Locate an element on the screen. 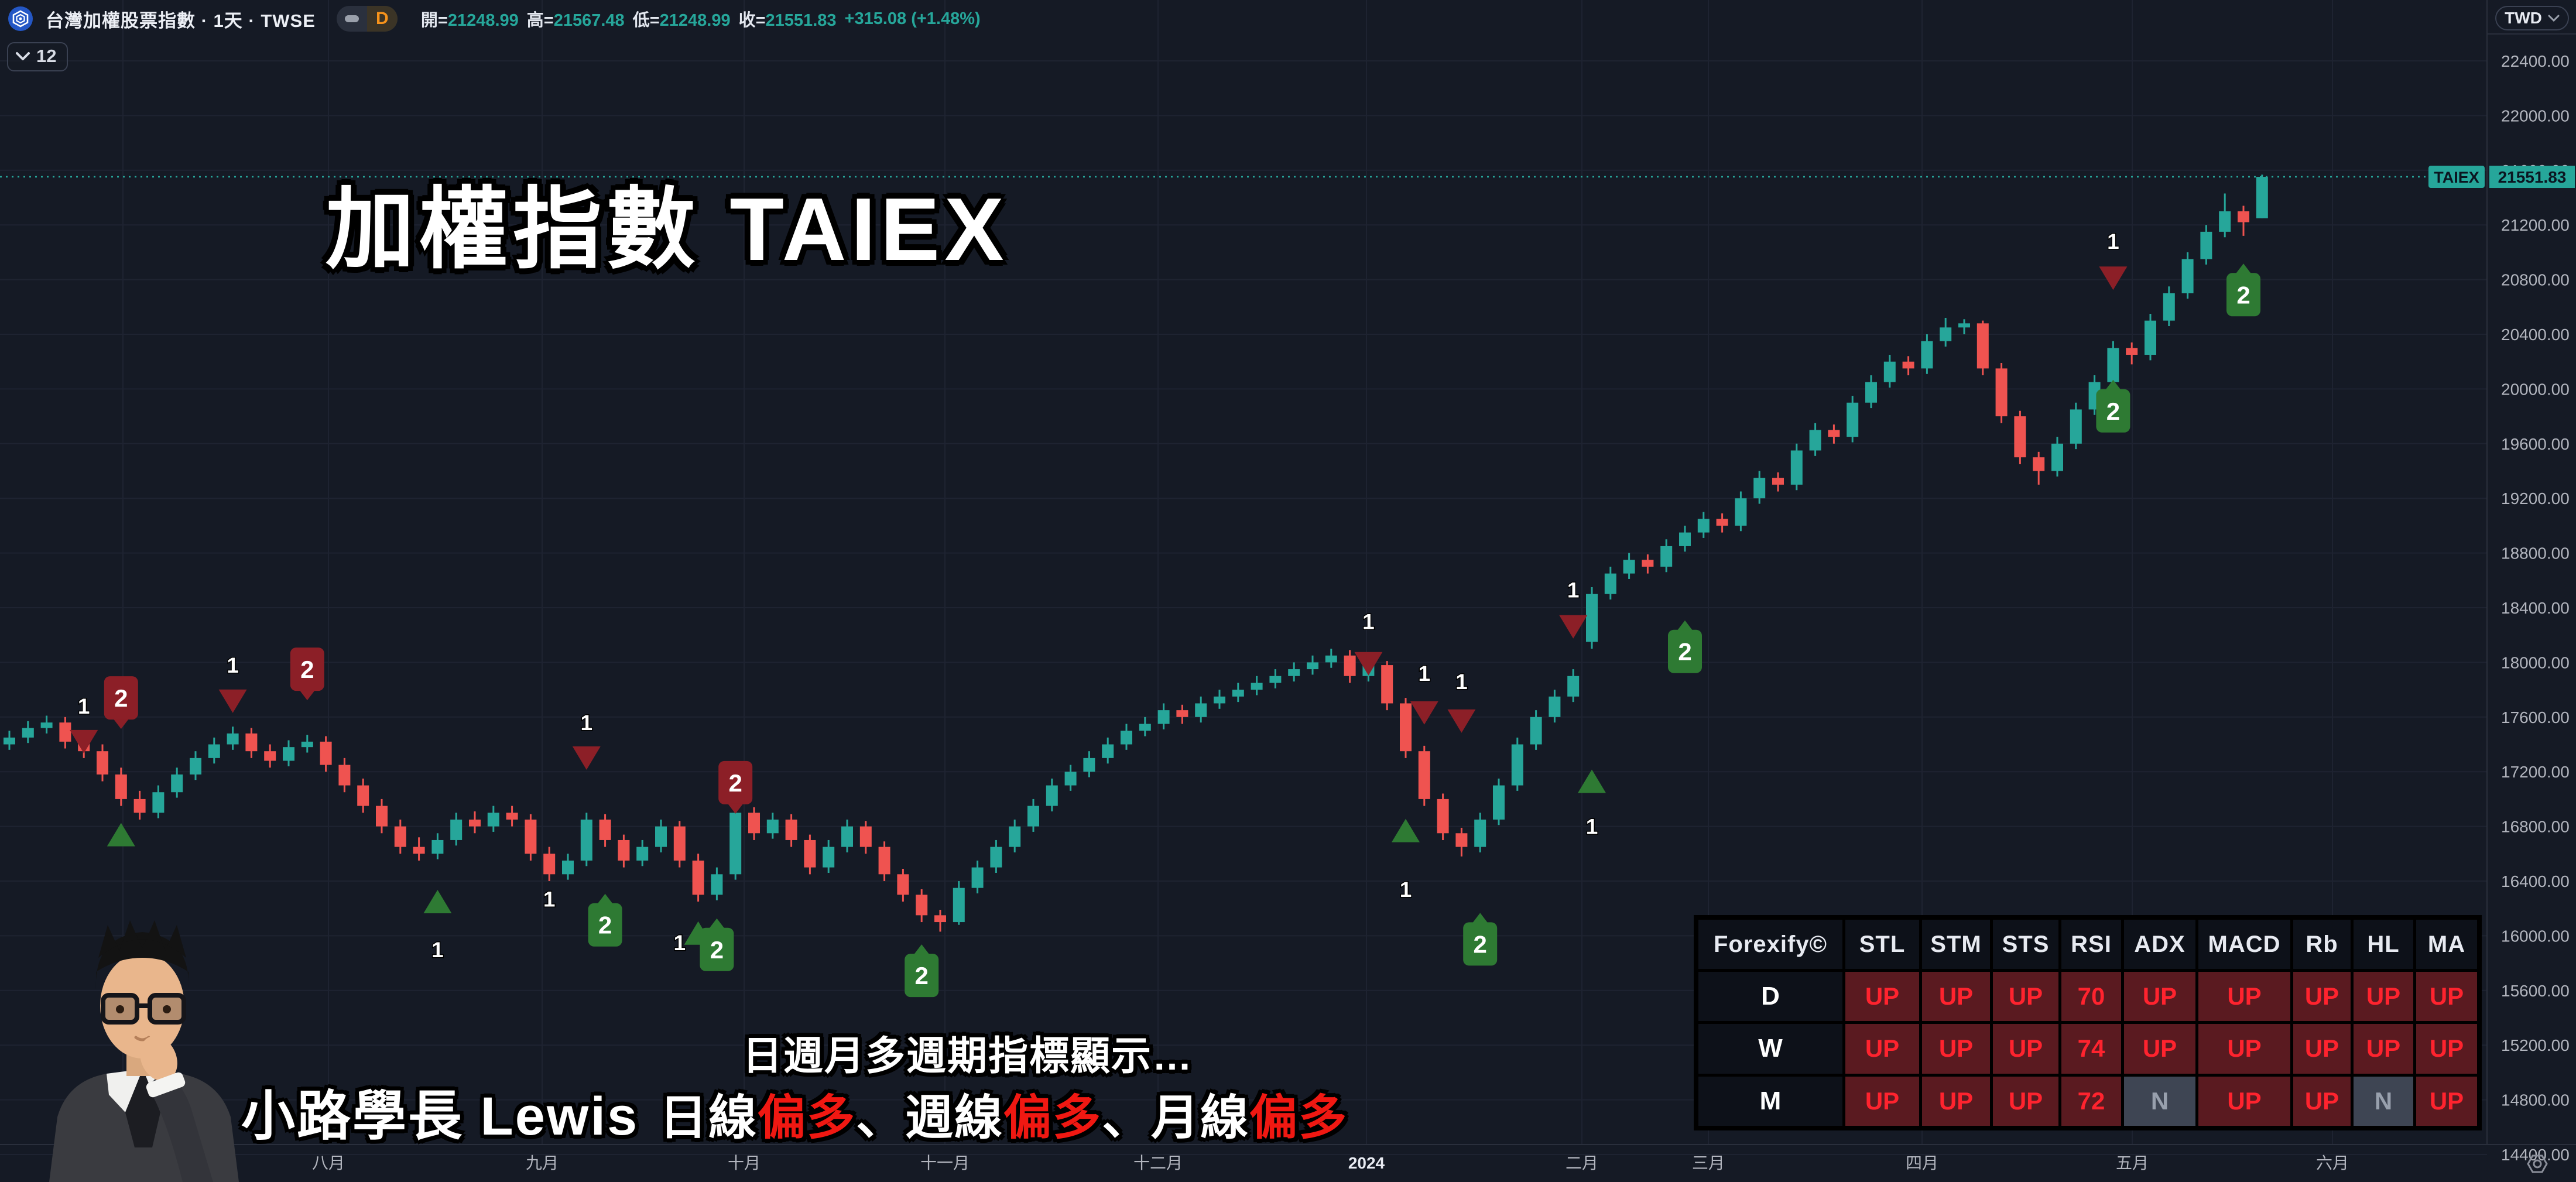 Image resolution: width=2576 pixels, height=1182 pixels. author-name: 小路學長 Lewis is located at coordinates (440, 1116).